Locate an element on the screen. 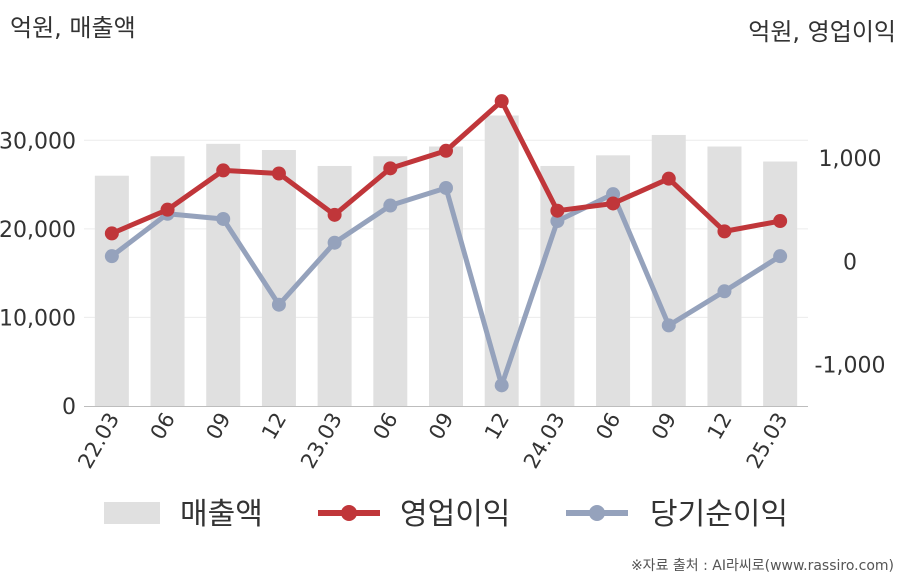 This screenshot has width=908, height=580. right-axis-ticks: -1,000 0 1,000 is located at coordinates (850, 263).